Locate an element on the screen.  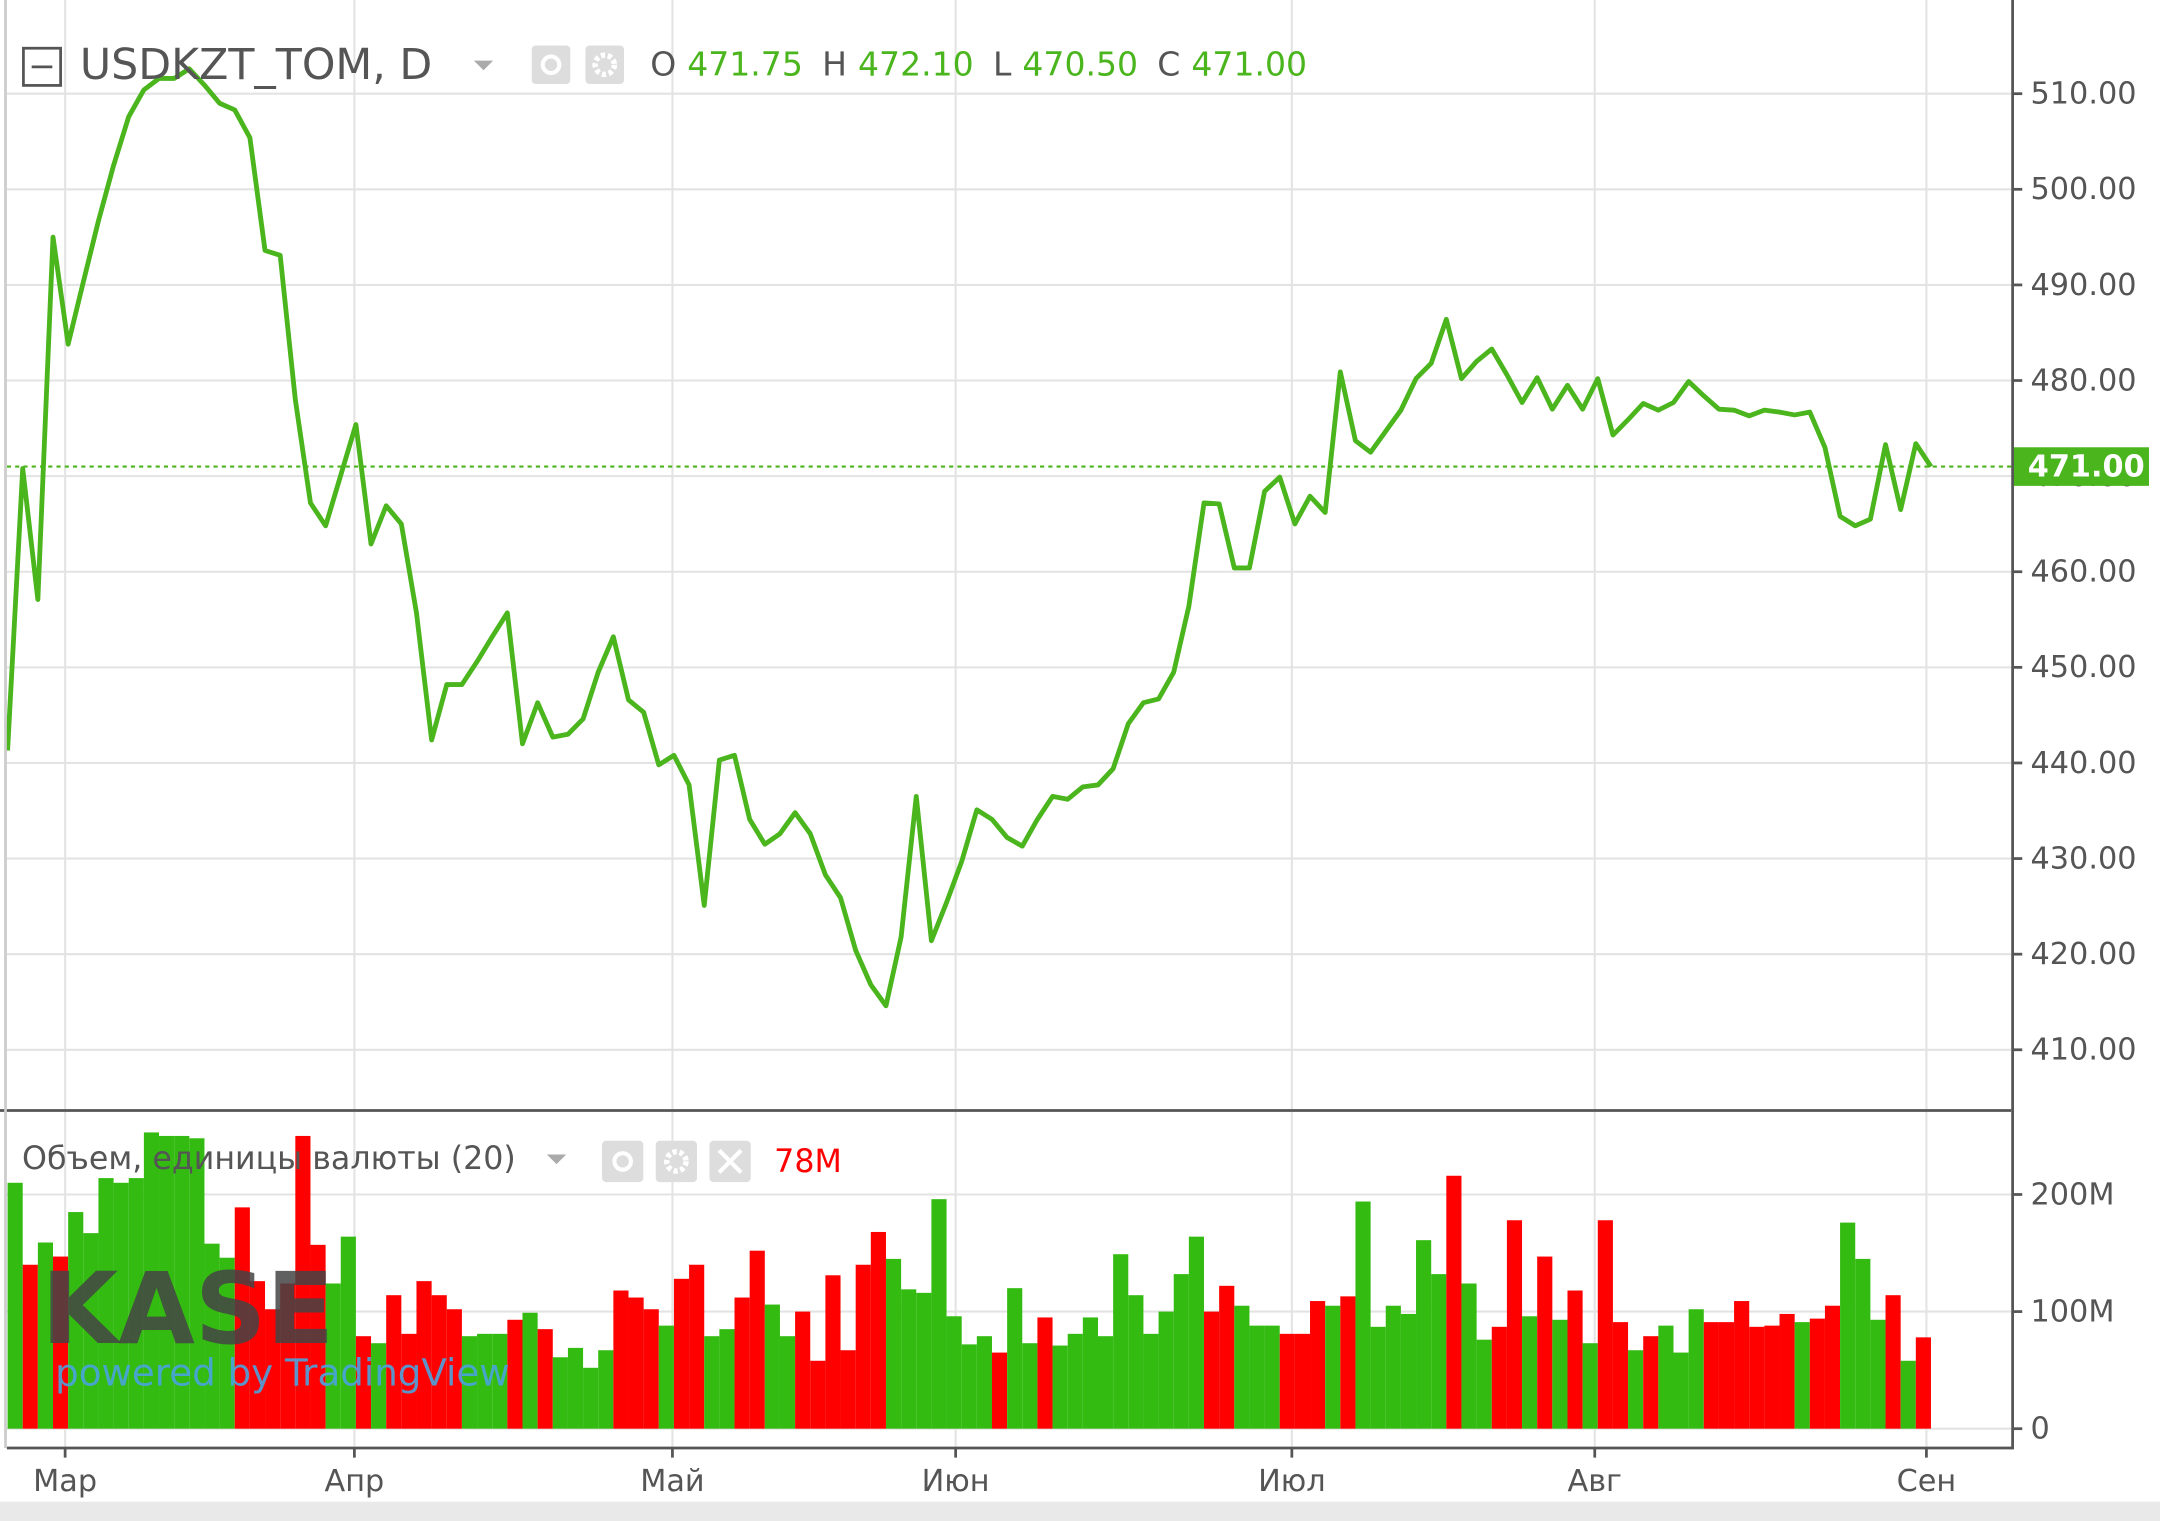
settings-icon is located at coordinates (605, 65).